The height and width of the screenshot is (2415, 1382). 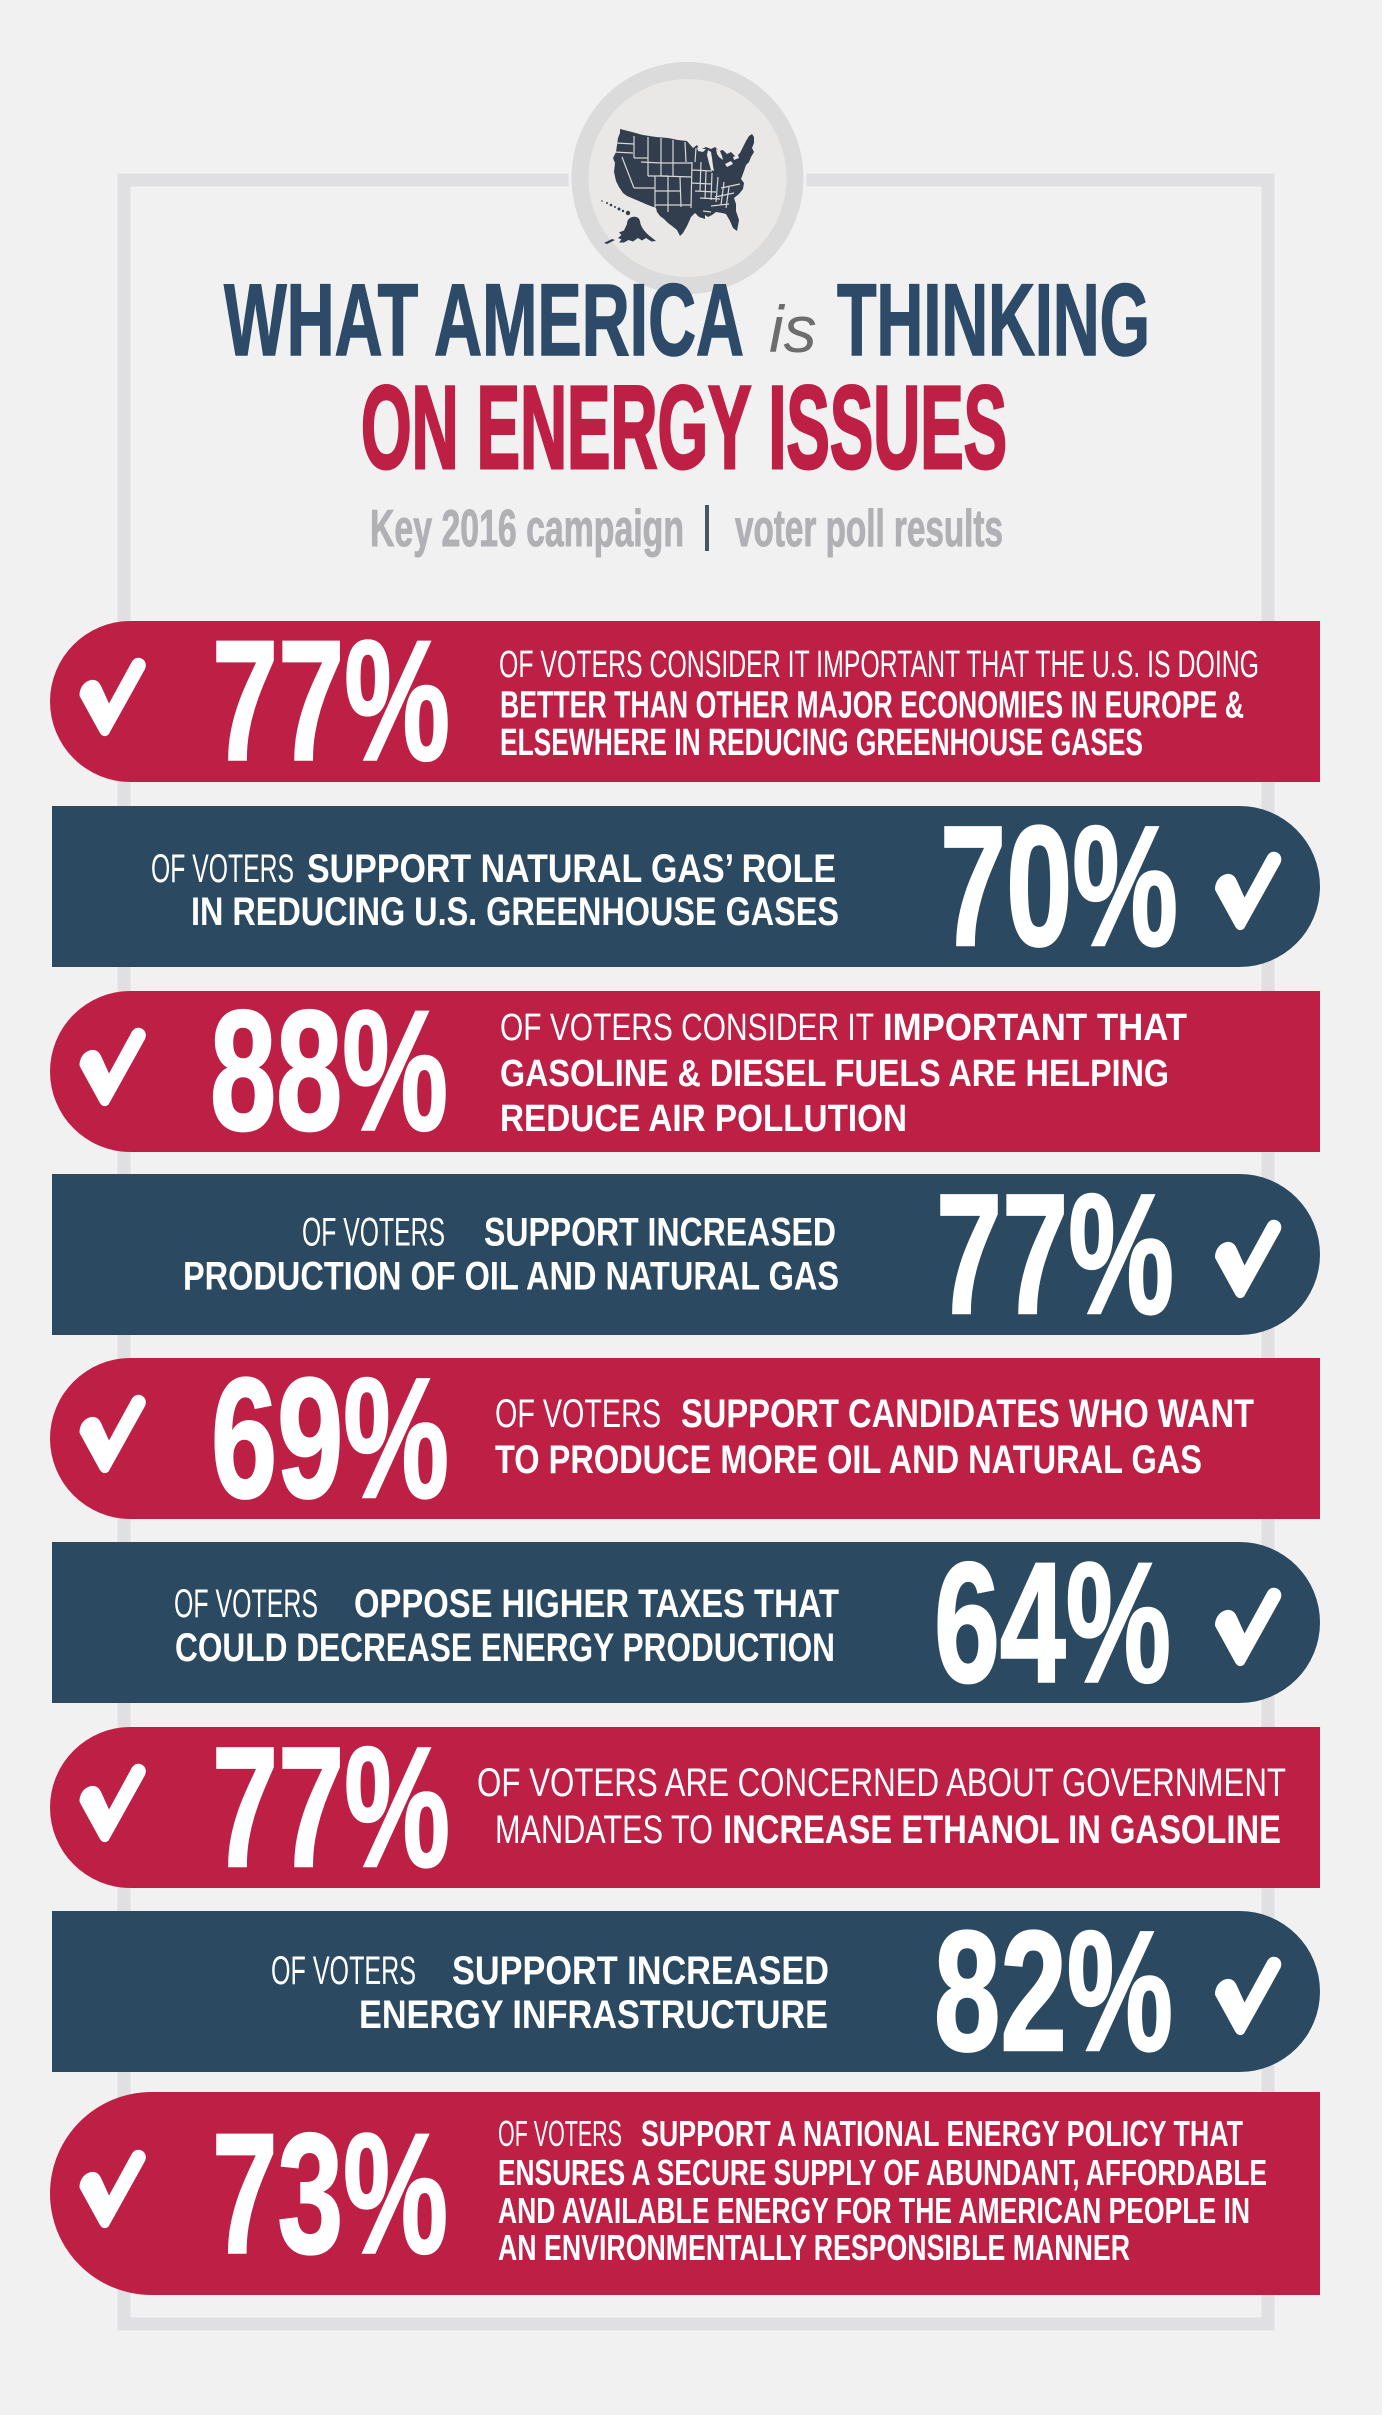 I want to click on svg-text:AN ENVIRONMENTALLY RESPONSIBLE: AN ENVIRONMENTALLY RESPONSIBLE MANNER, so click(x=814, y=2247).